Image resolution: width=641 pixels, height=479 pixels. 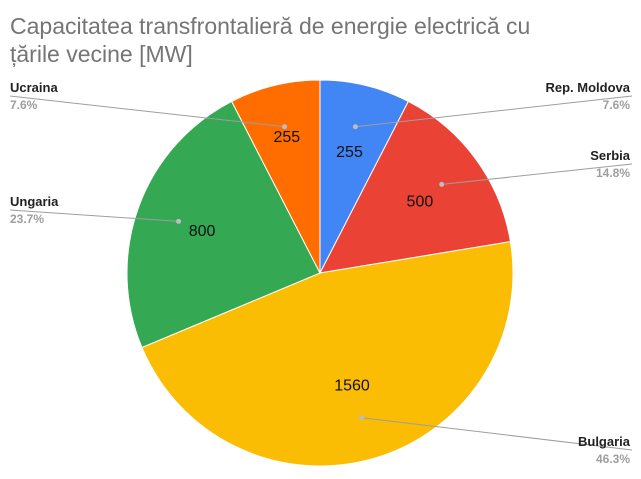 I want to click on leader-line-rep-moldova, so click(x=494, y=111).